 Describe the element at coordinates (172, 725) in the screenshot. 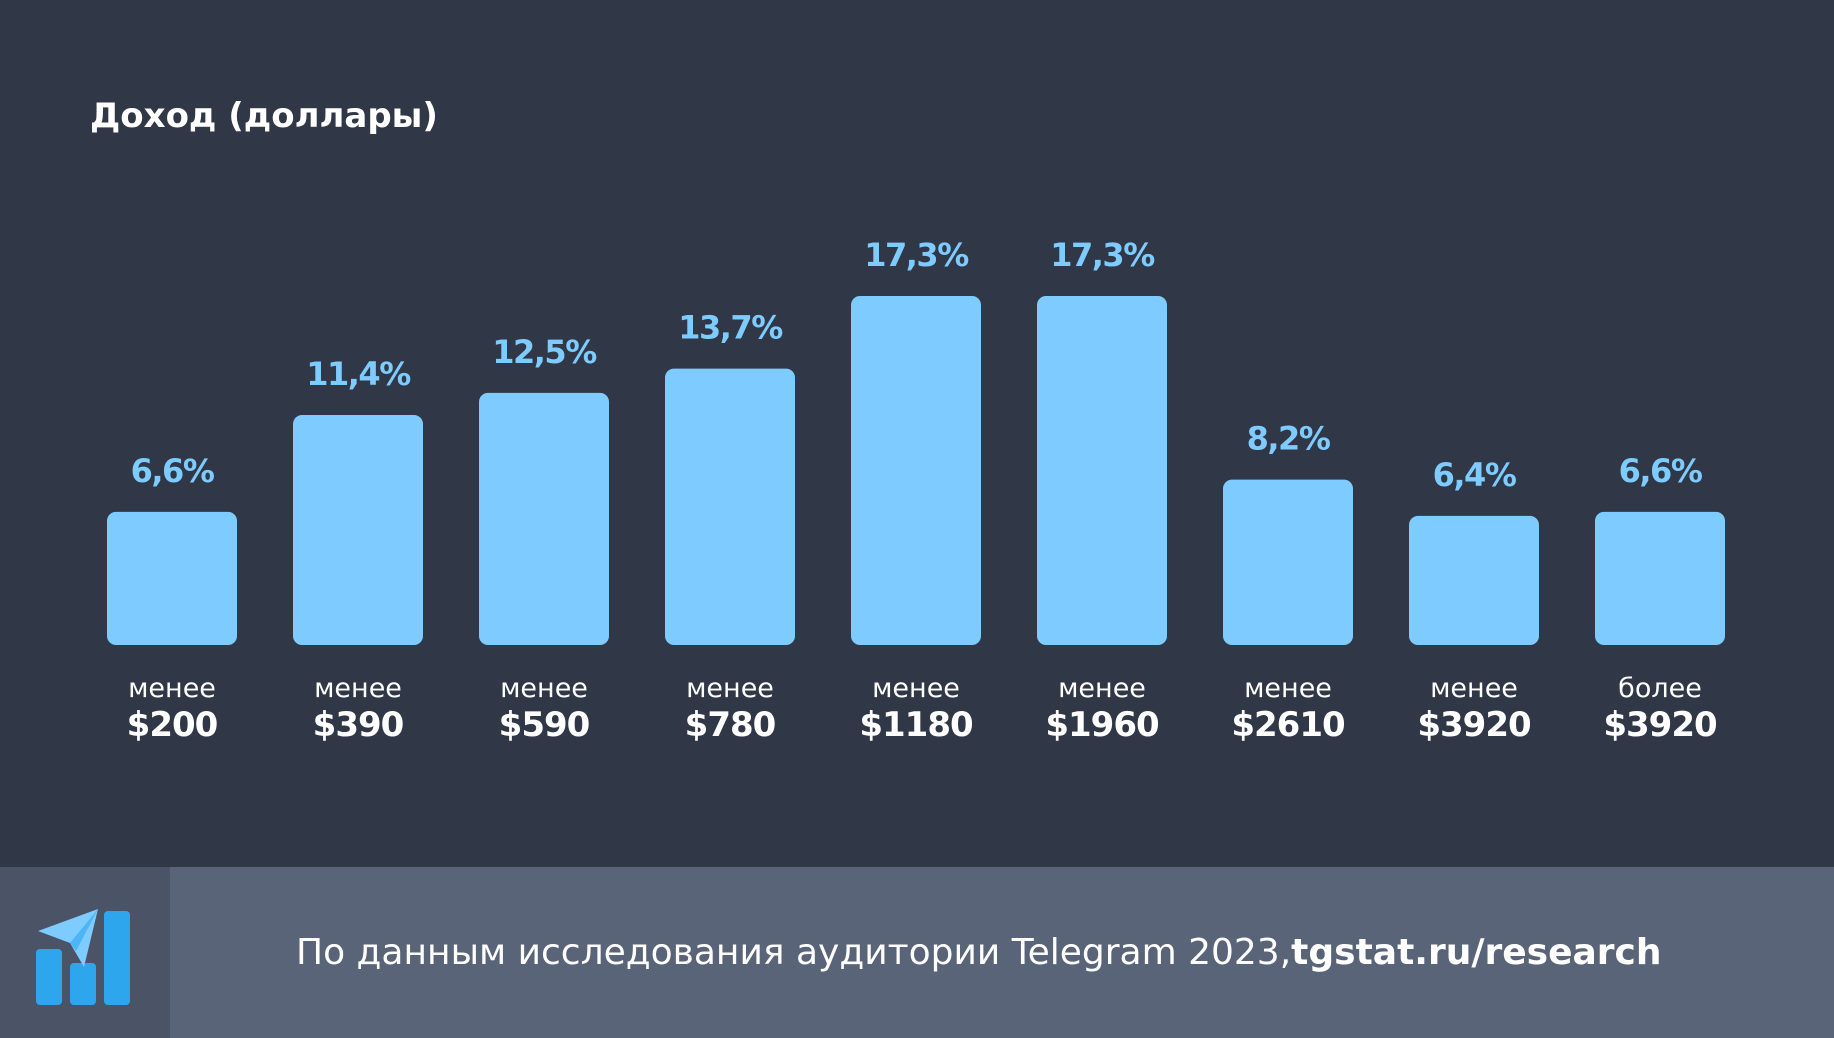

I see `category-amount-label: $200` at that location.